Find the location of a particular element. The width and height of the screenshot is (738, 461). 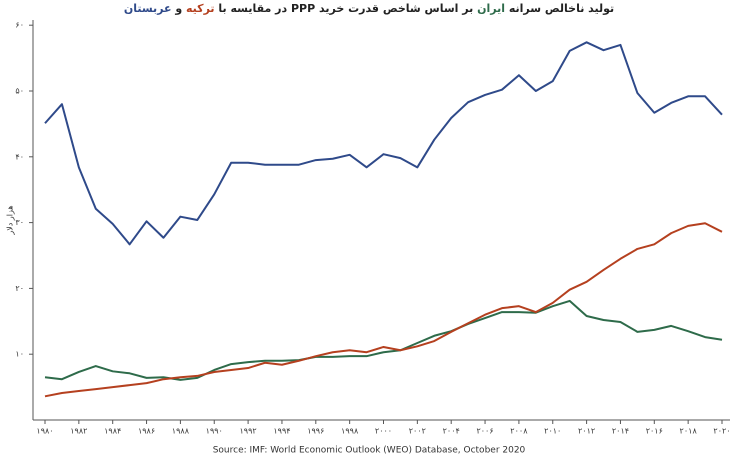

x-tick-label: ۲۰۱۸ is located at coordinates (689, 431).